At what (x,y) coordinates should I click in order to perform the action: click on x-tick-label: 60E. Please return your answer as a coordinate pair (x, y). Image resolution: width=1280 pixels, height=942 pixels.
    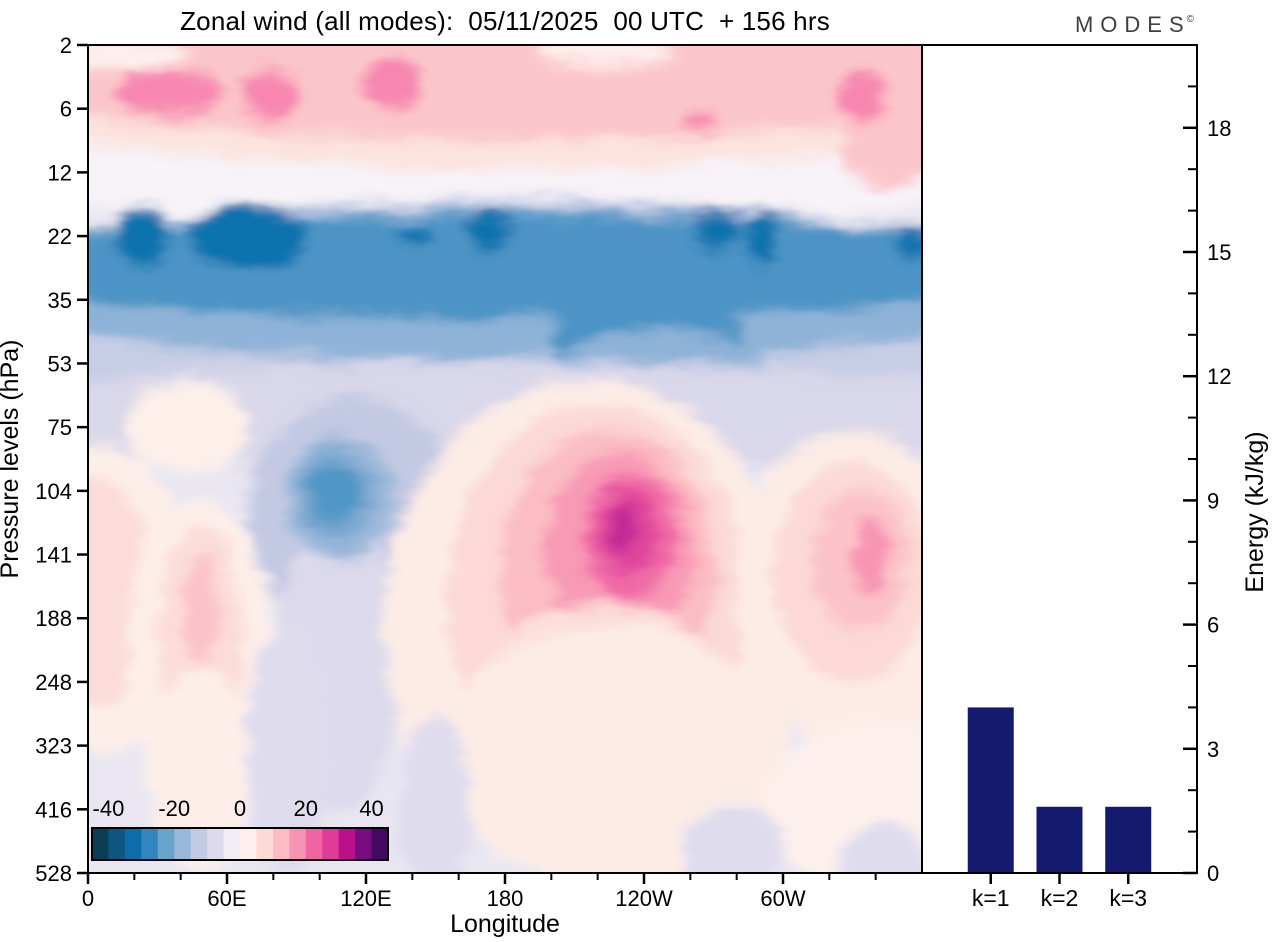
    Looking at the image, I should click on (226, 898).